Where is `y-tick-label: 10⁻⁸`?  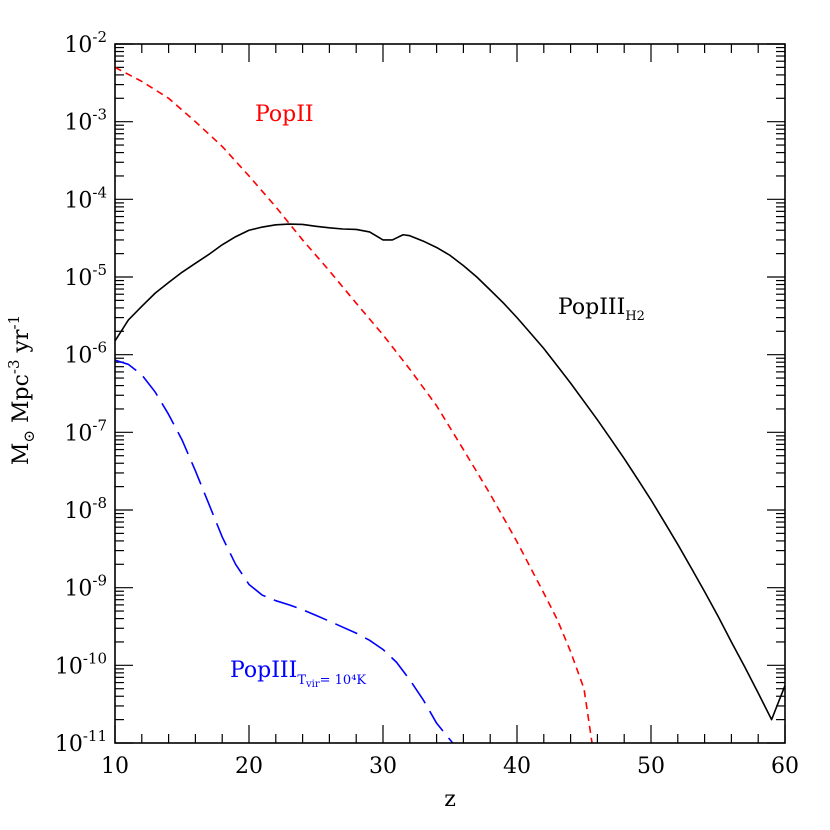 y-tick-label: 10⁻⁸ is located at coordinates (85, 509).